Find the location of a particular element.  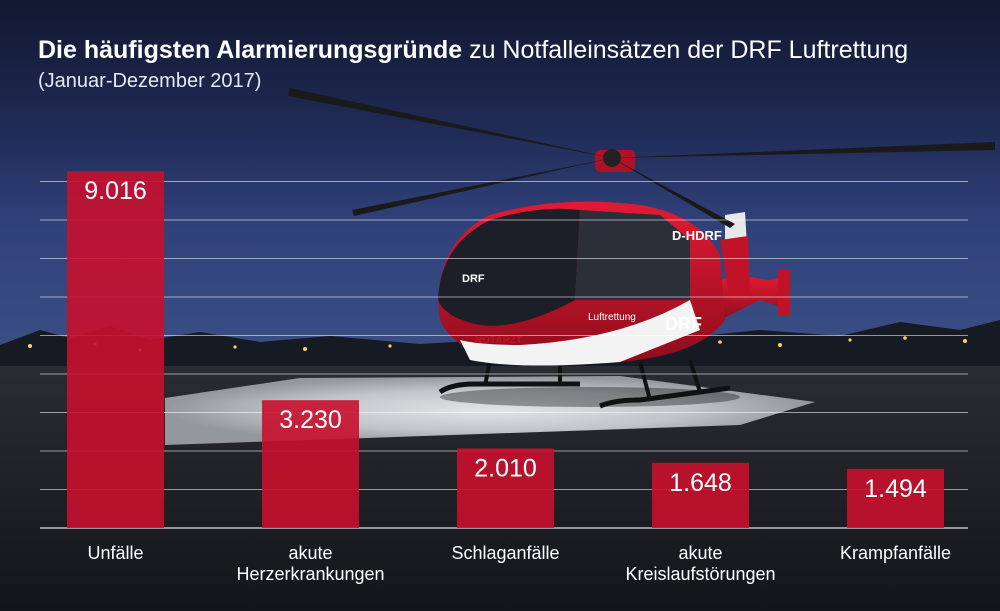

town-lights is located at coordinates (497, 344).